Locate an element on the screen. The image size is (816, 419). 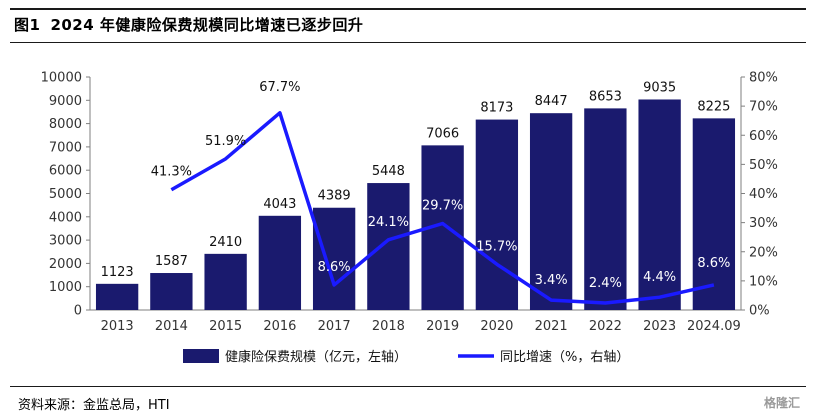
line-data-label: 15.7% is located at coordinates (496, 246).